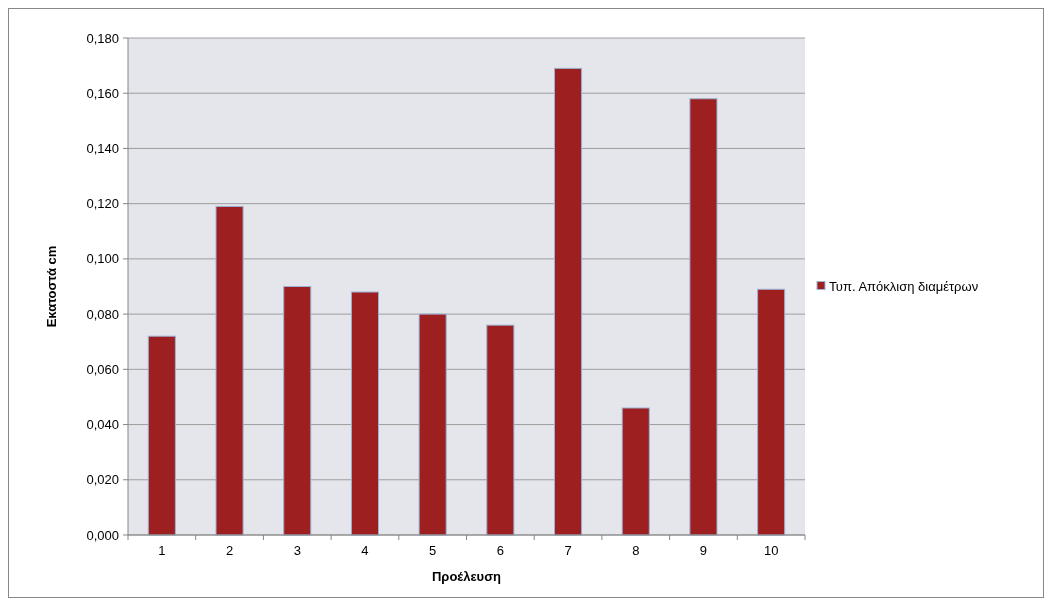  Describe the element at coordinates (433, 550) in the screenshot. I see `x-tick-label: 5` at that location.